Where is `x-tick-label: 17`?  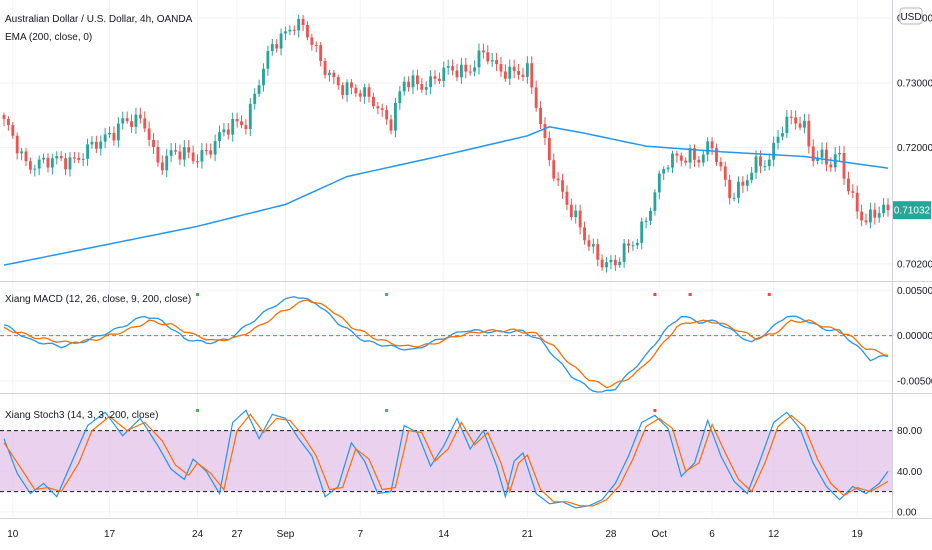 x-tick-label: 17 is located at coordinates (110, 534).